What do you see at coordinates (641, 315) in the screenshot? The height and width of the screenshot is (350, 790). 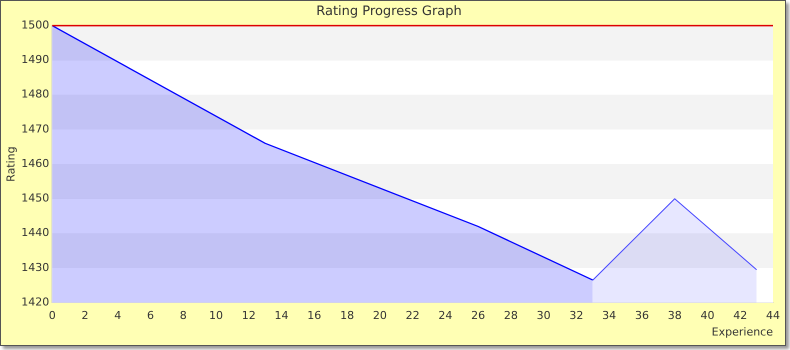 I see `x-tick-label: 36` at bounding box center [641, 315].